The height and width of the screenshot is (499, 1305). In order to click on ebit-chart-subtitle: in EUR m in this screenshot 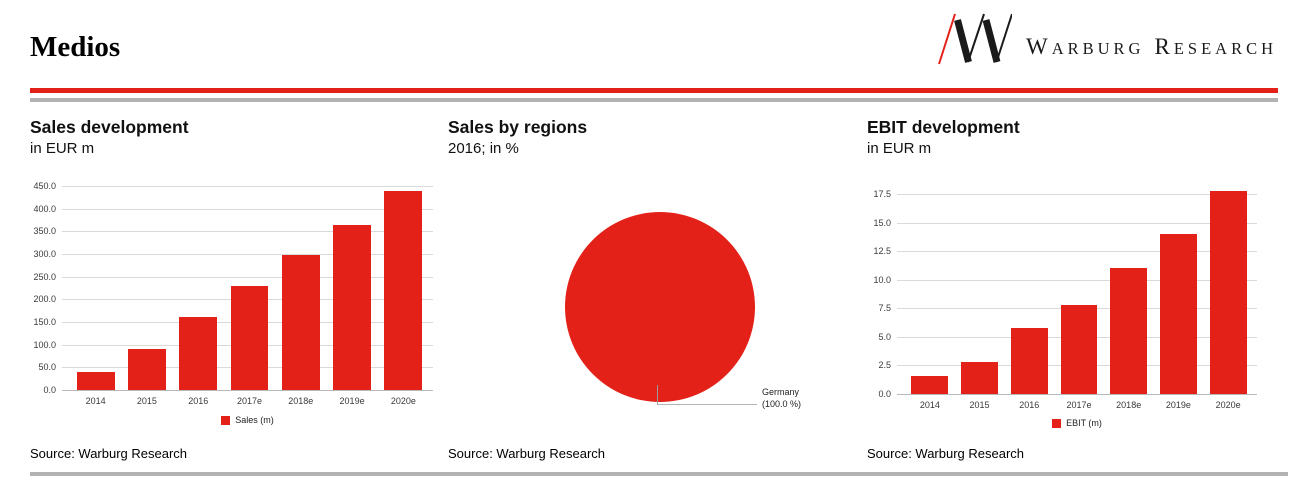, I will do `click(899, 148)`.